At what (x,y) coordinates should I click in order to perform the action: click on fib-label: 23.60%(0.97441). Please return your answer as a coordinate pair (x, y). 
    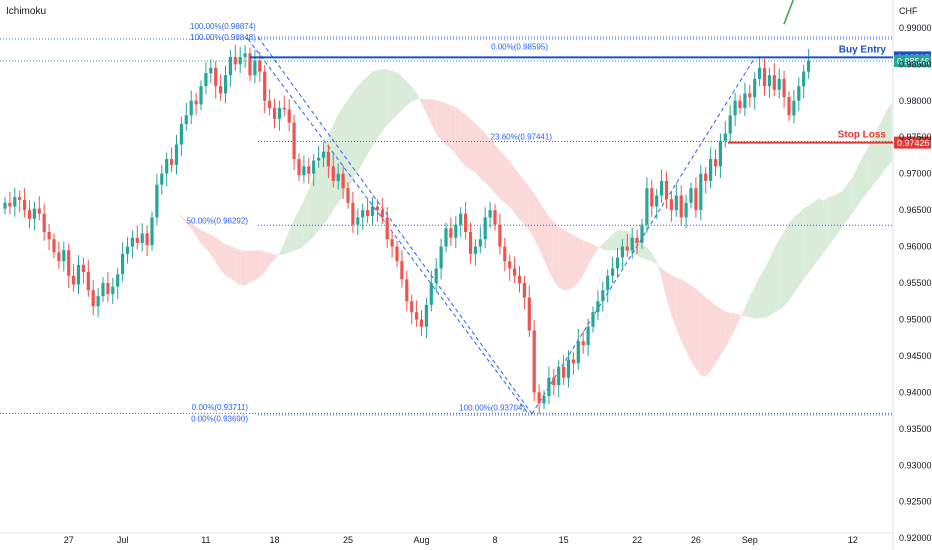
    Looking at the image, I should click on (522, 137).